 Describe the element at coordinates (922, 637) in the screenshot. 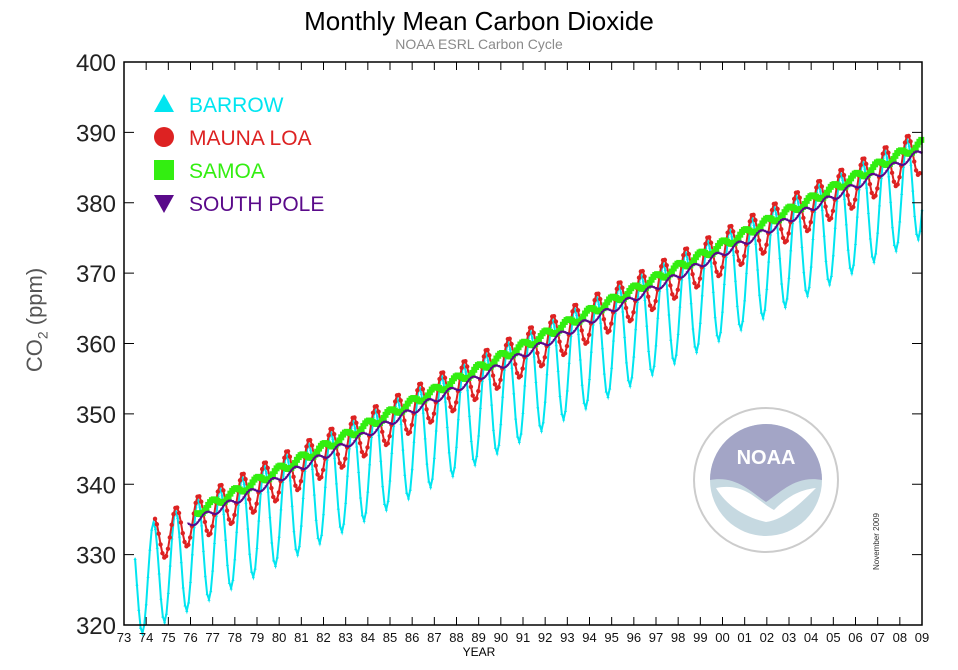

I see `x-tick-label: 09` at that location.